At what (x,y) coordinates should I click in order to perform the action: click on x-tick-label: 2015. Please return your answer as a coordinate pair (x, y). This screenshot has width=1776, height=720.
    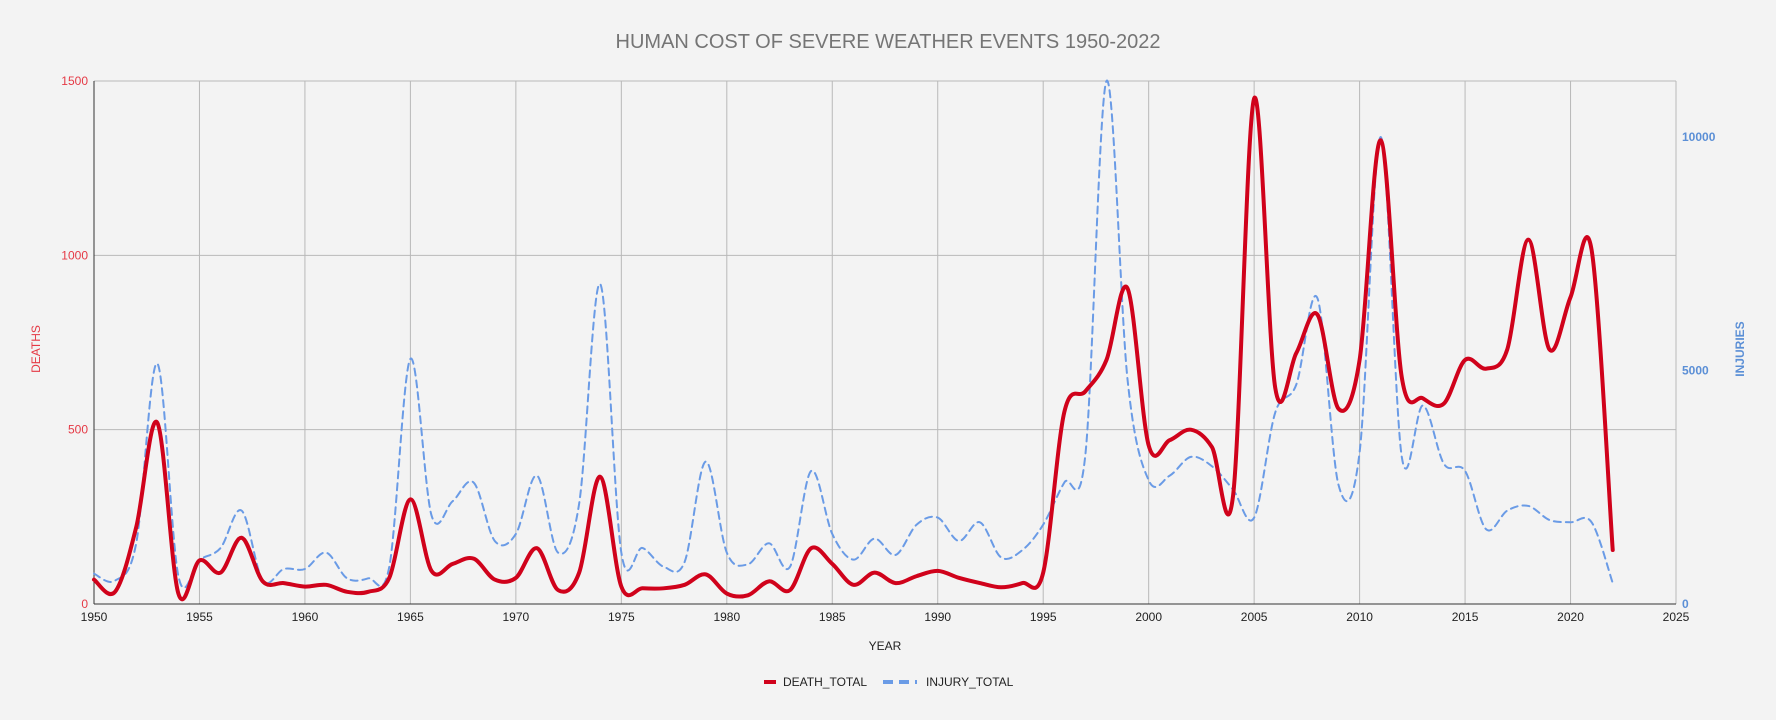
    Looking at the image, I should click on (1465, 617).